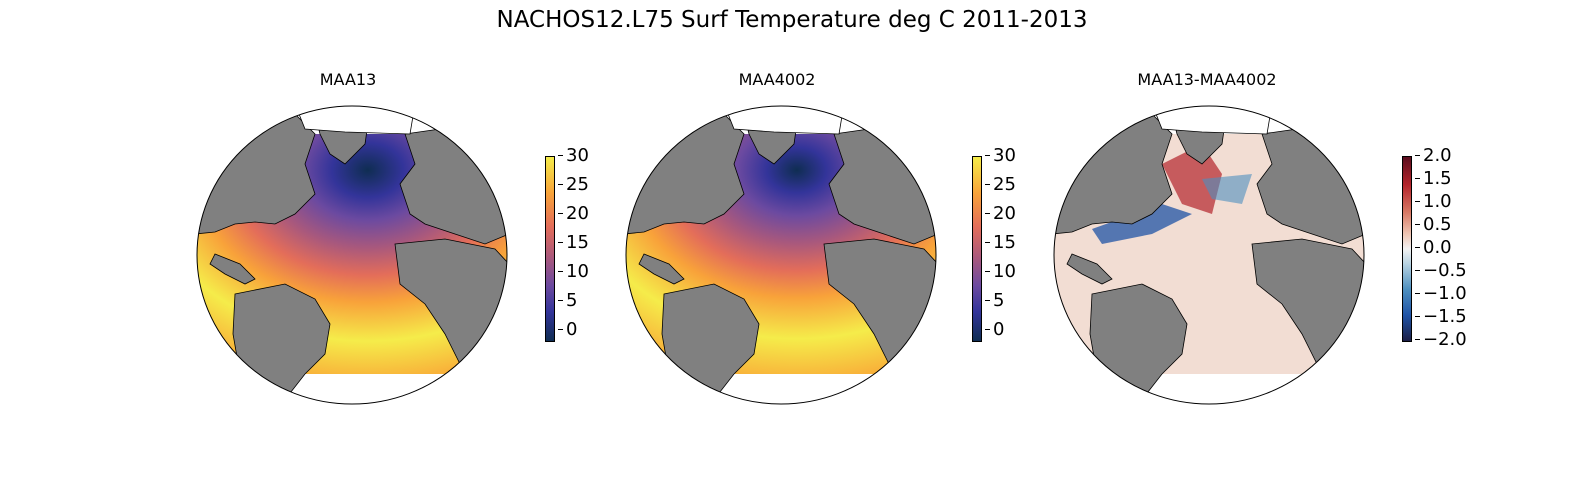  What do you see at coordinates (1433, 224) in the screenshot?
I see `colorbar-tick: 0.5` at bounding box center [1433, 224].